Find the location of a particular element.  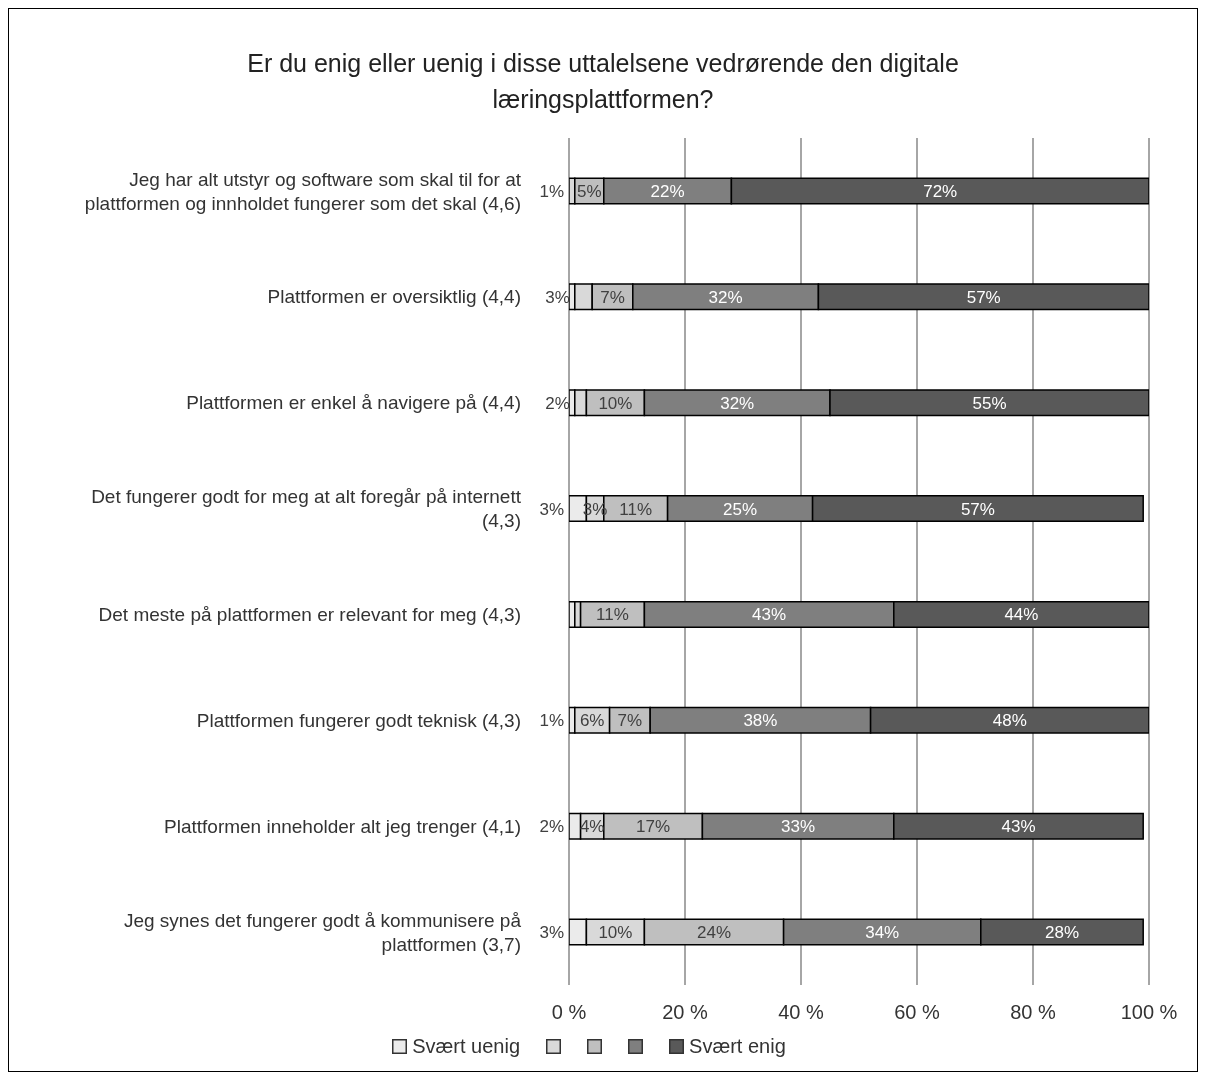

legend-label: Svært uenig is located at coordinates (466, 1046).